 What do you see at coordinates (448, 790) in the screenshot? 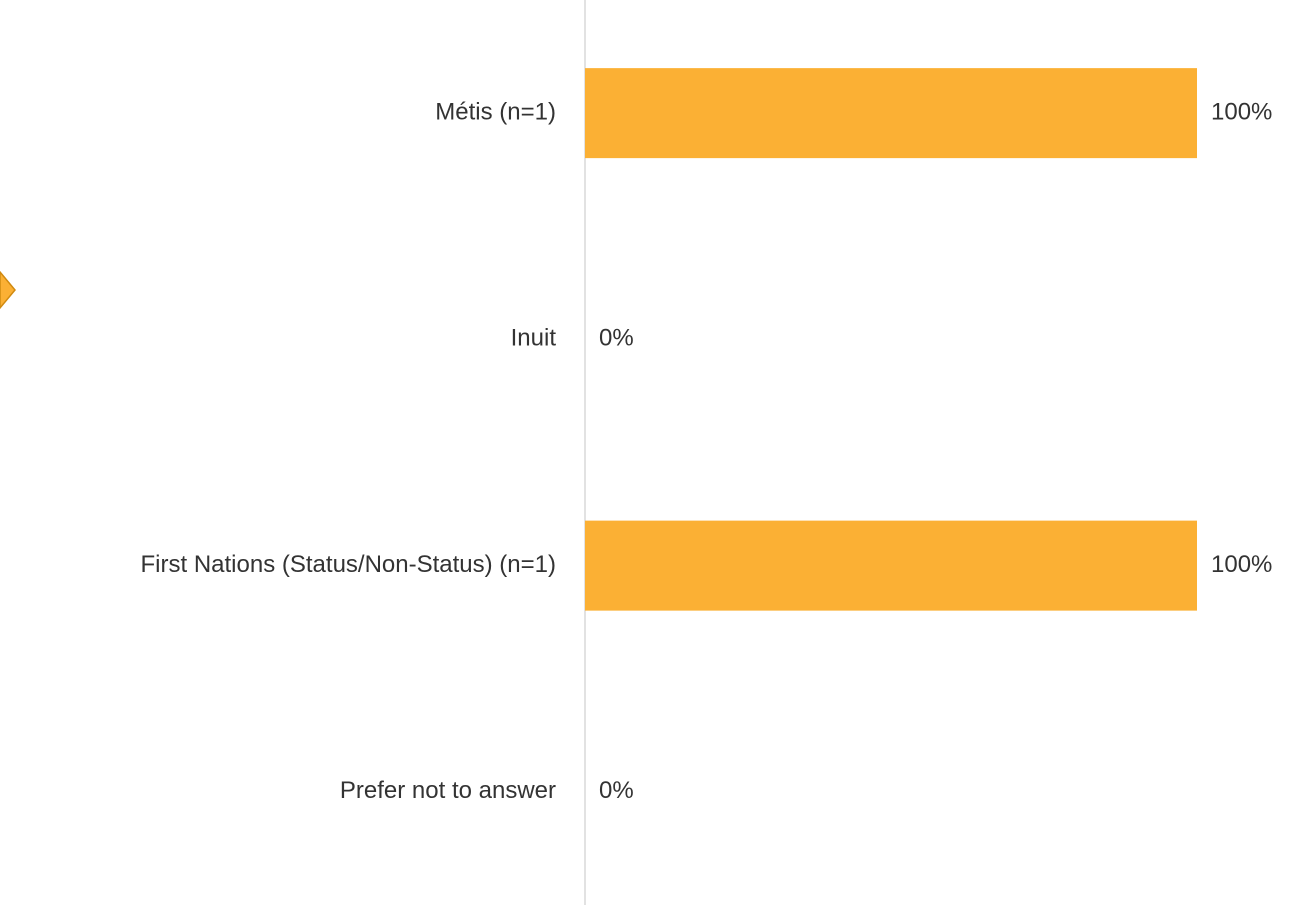
I see `category-label: Prefer not to answer` at bounding box center [448, 790].